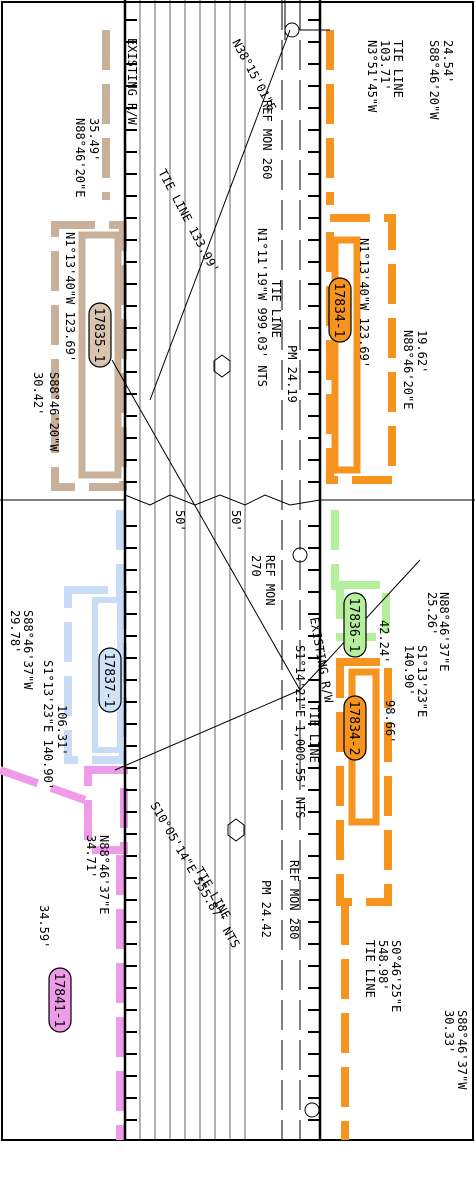 This screenshot has height=1177, width=475. I want to click on annotation: PM 24.42, so click(266, 909).